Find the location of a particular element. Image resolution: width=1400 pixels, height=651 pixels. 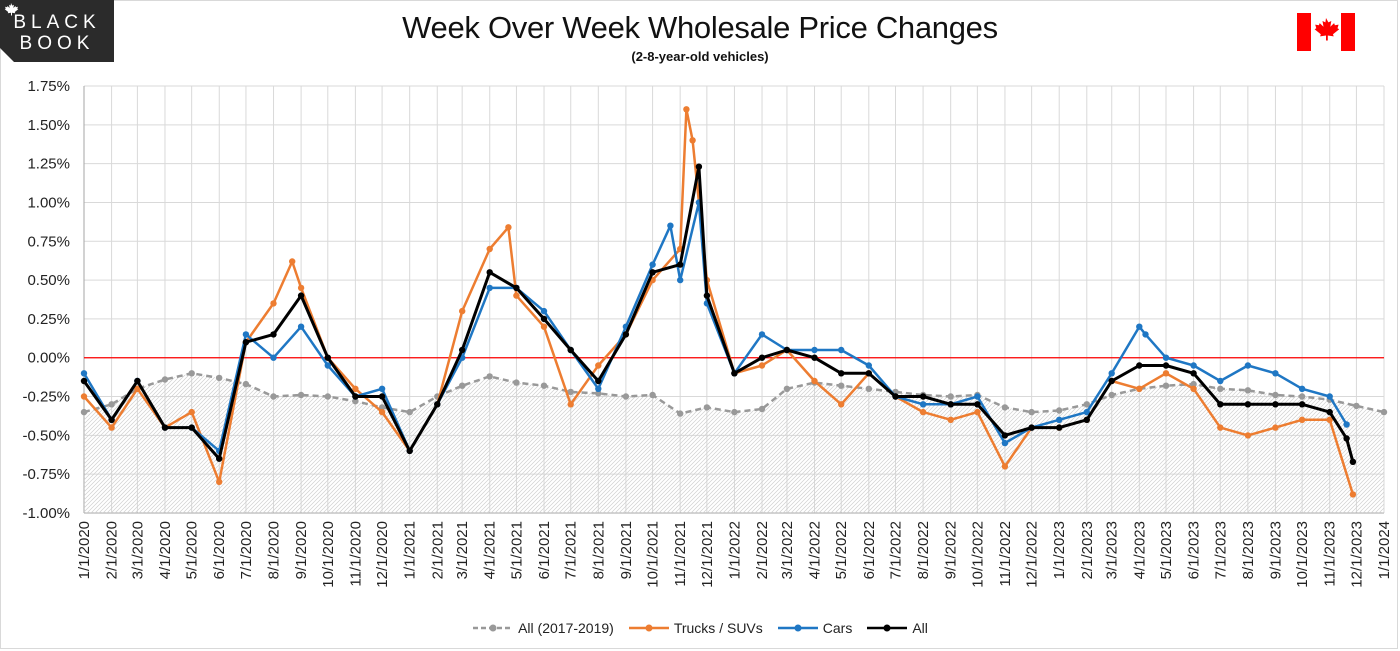

x-tick-label: 11/1/2020 is located at coordinates (355, 554).